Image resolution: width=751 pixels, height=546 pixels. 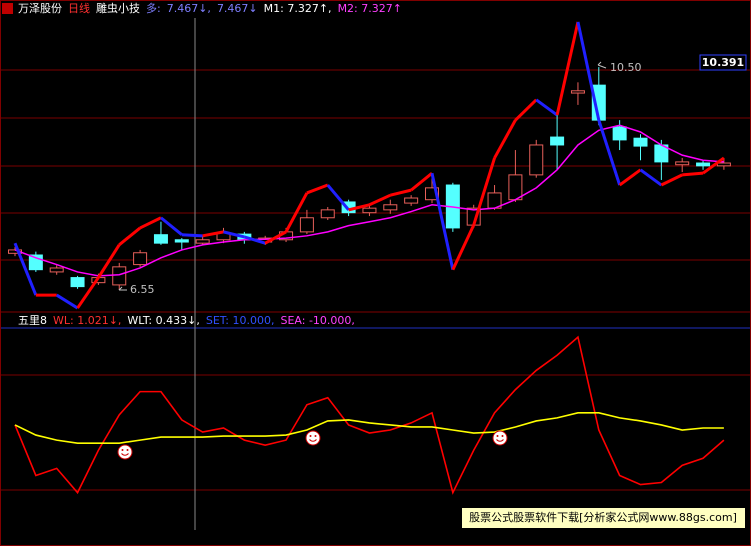 I want to click on header-text: WLT: 0.433↓,, so click(x=163, y=320).